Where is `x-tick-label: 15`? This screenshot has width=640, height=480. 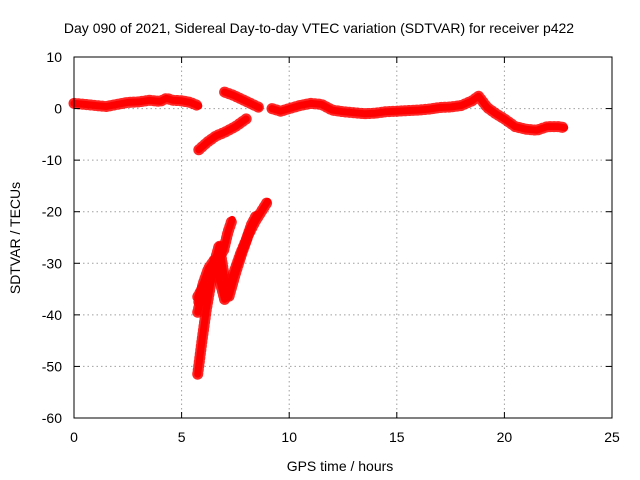 x-tick-label: 15 is located at coordinates (397, 437).